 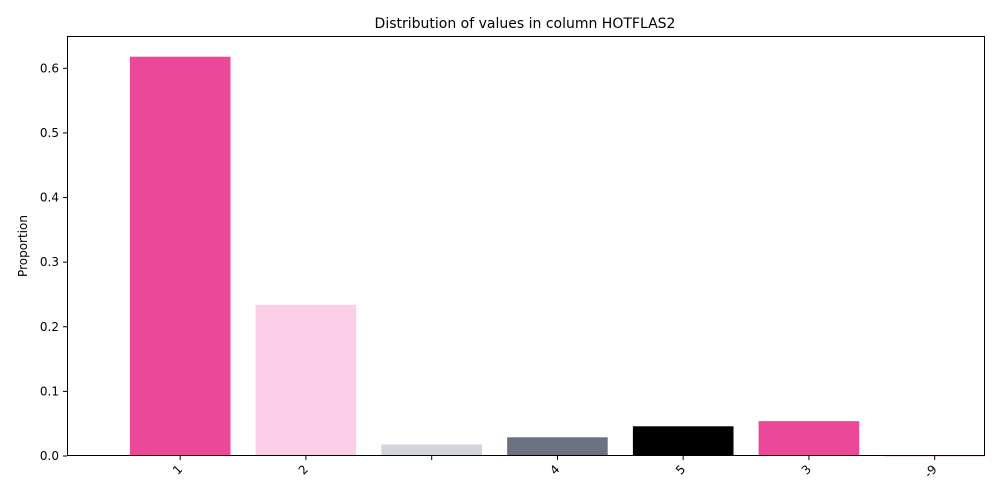 I want to click on y-axis: 0.0 0.1 0.2 0.3 0.4 0.5 0.6, so click(x=53, y=262).